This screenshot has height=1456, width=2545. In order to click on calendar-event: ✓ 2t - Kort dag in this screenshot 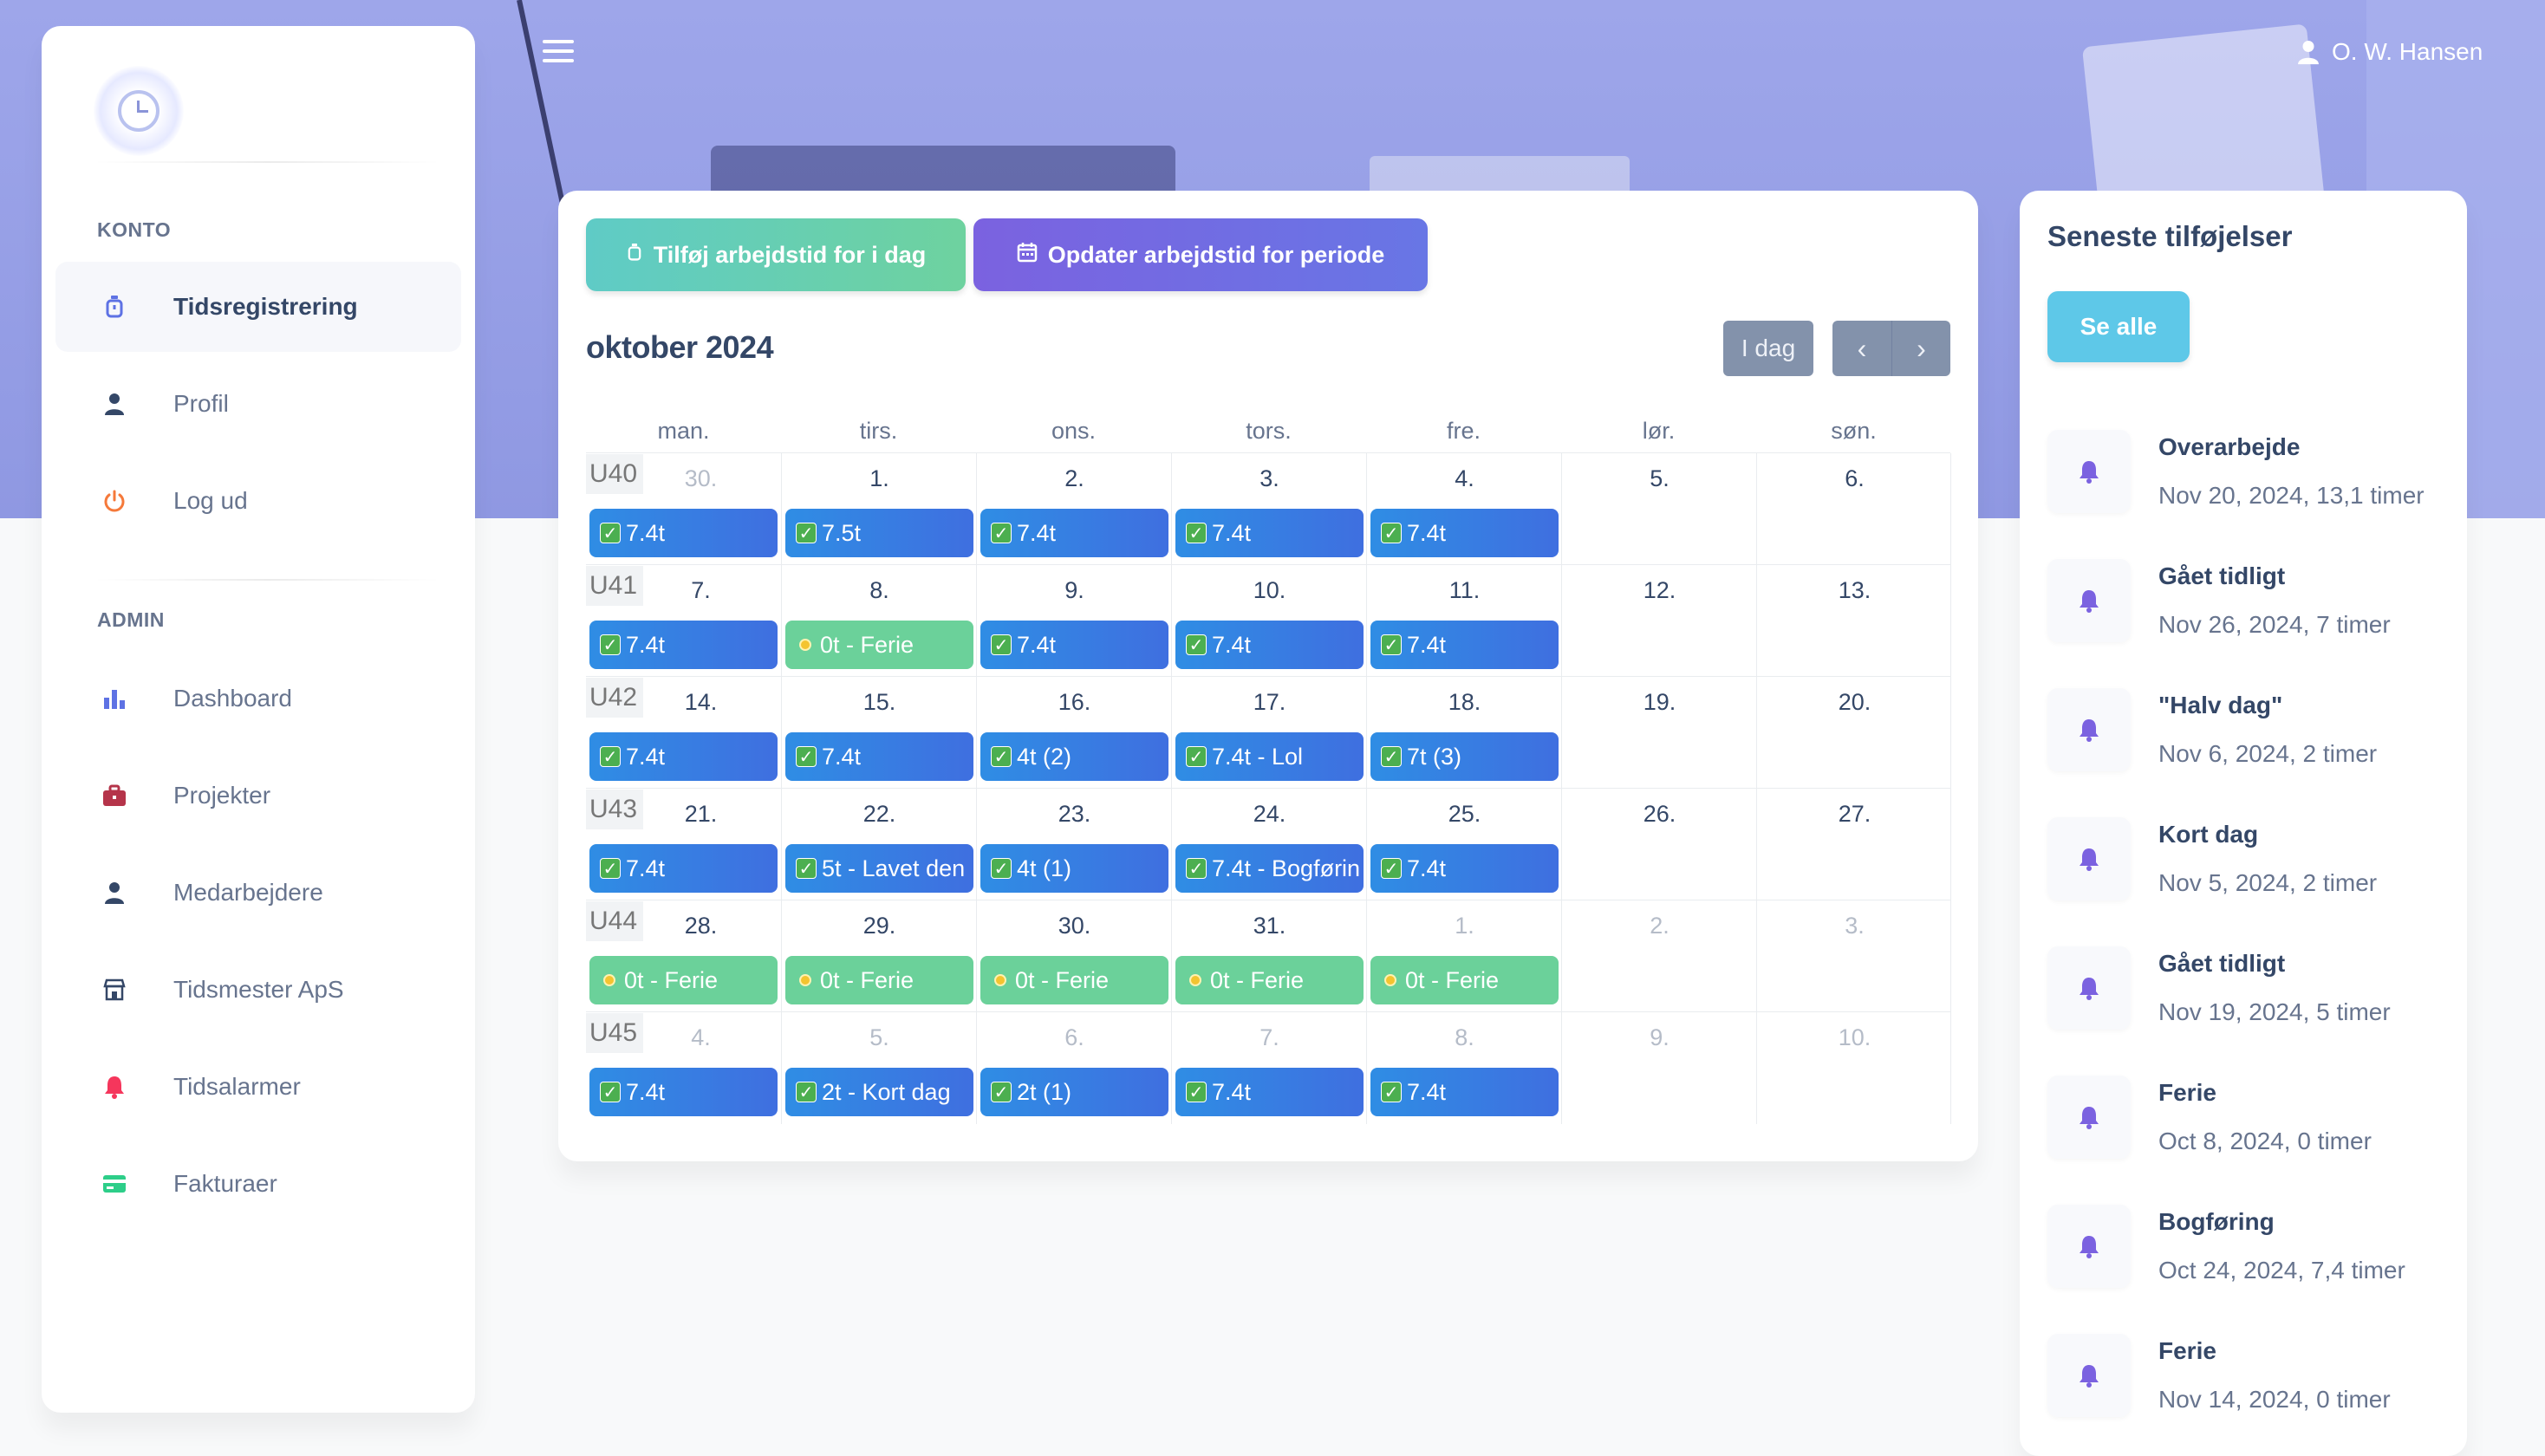, I will do `click(879, 1092)`.